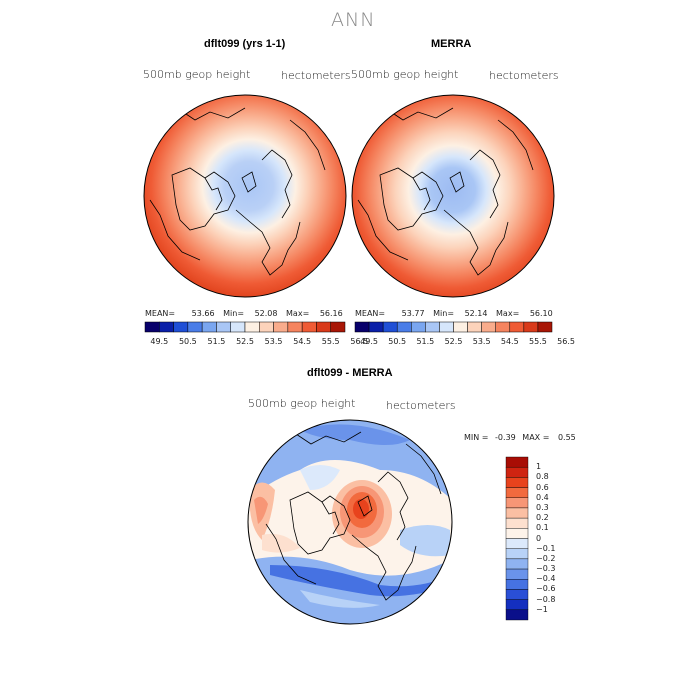  What do you see at coordinates (508, 313) in the screenshot?
I see `panel-2-max-label: Max=` at bounding box center [508, 313].